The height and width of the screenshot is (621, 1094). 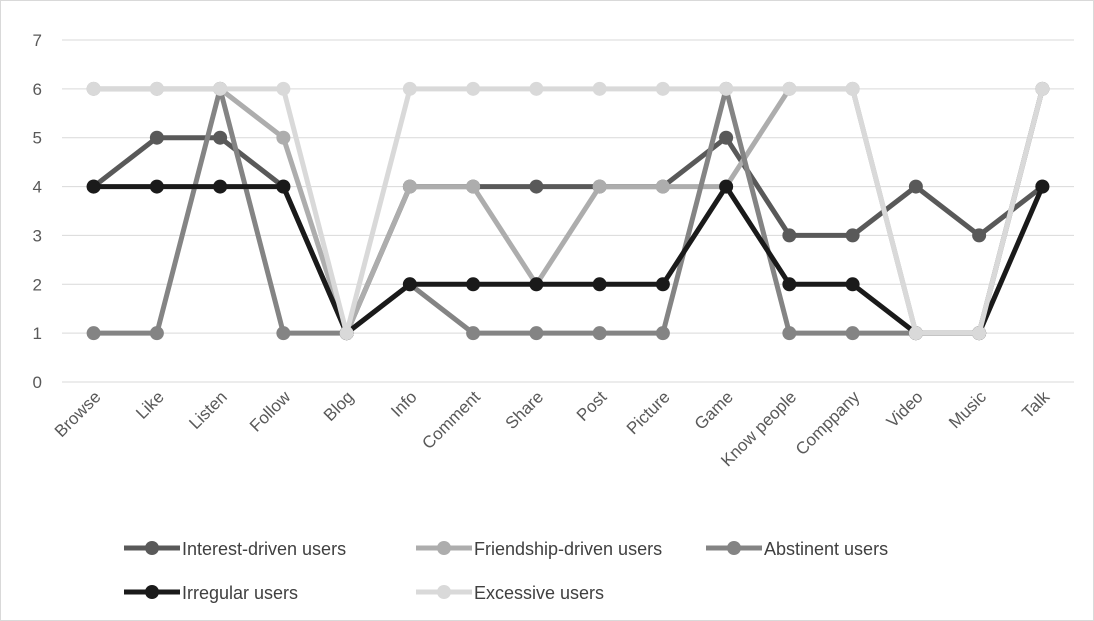 I want to click on y-tick-label: 7, so click(x=37, y=40).